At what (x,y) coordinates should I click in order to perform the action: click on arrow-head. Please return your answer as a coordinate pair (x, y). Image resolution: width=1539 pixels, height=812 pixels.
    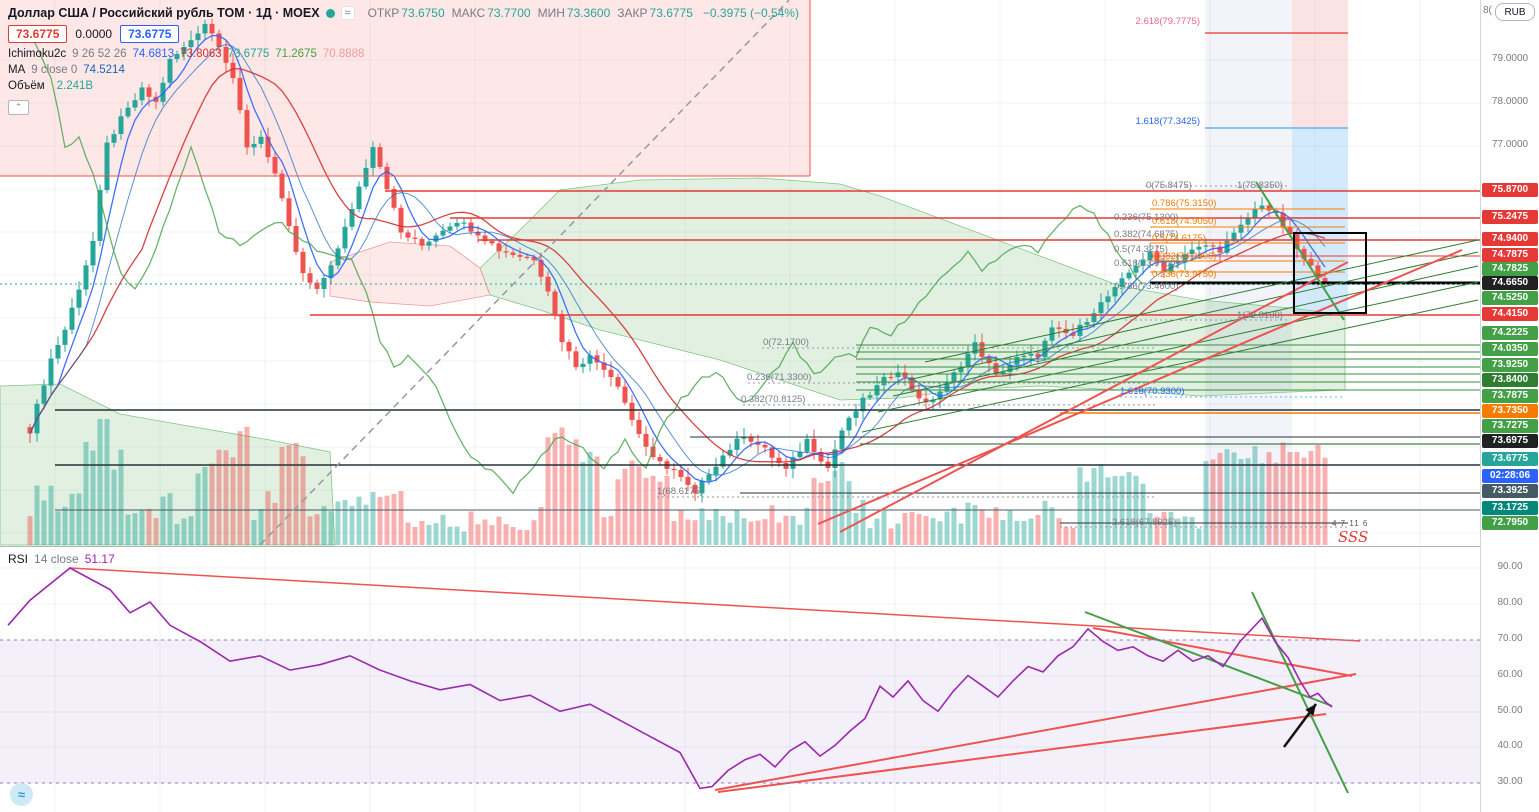
    Looking at the image, I should click on (1310, 710).